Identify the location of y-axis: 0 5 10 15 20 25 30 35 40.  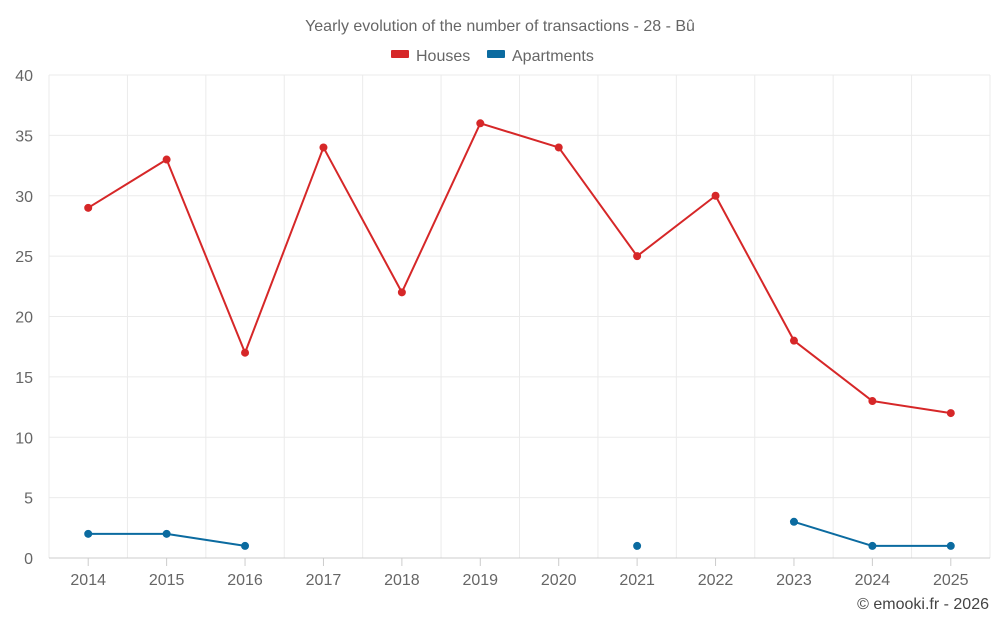
(24, 318).